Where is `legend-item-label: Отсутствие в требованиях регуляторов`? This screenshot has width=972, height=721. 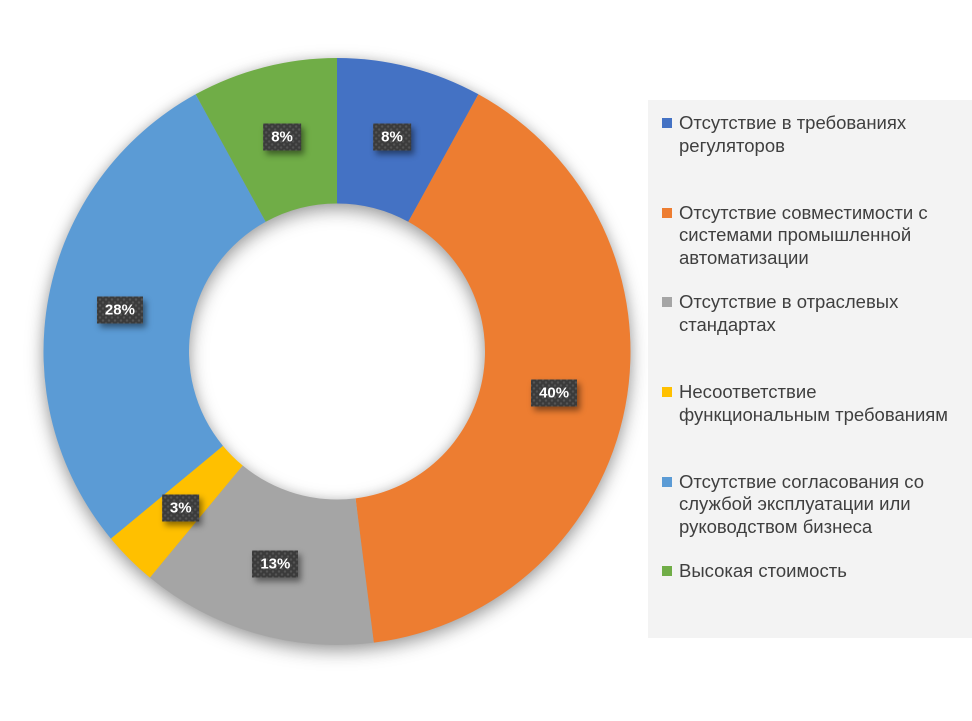 legend-item-label: Отсутствие в требованиях регуляторов is located at coordinates (793, 134).